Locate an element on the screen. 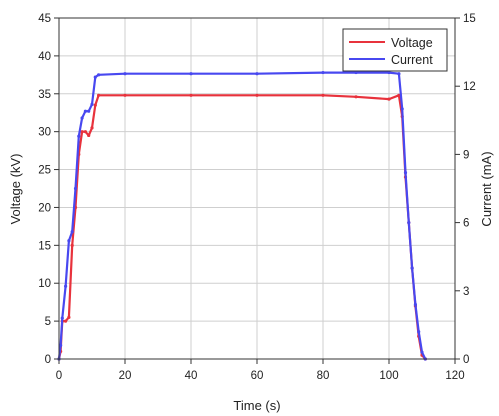 The height and width of the screenshot is (416, 499). y-left-tick-label: 35 is located at coordinates (44, 95).